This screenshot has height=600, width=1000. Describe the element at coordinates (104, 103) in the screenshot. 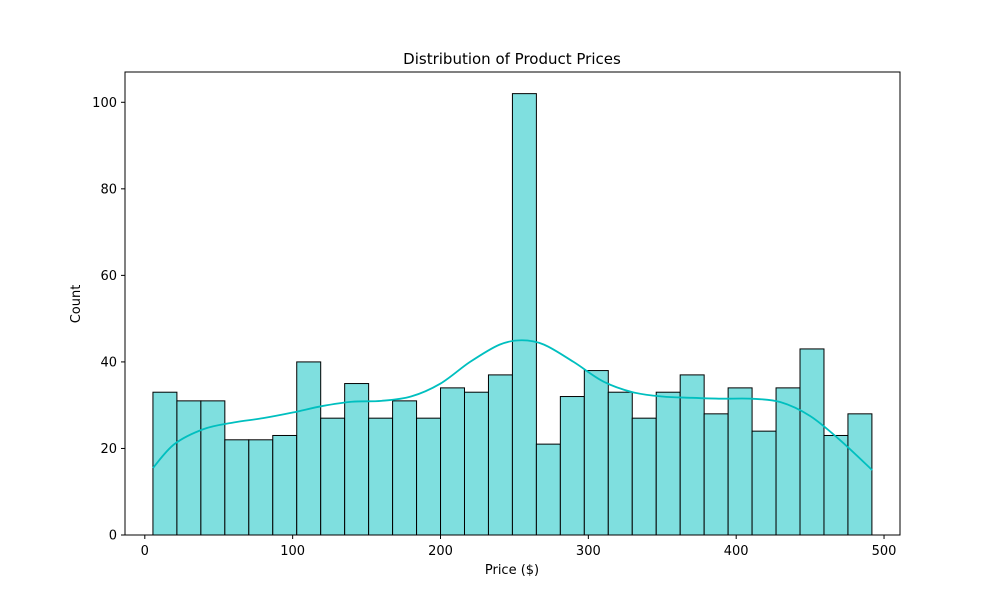

I see `y-tick-label: 100` at that location.